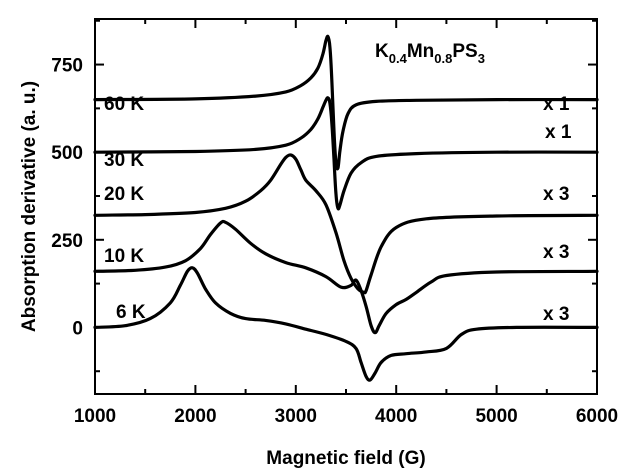 Image resolution: width=622 pixels, height=473 pixels. I want to click on series-scale-30k: x 1, so click(558, 132).